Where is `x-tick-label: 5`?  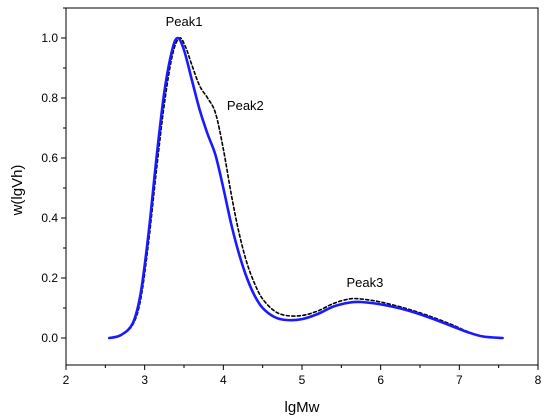
x-tick-label: 5 is located at coordinates (302, 380).